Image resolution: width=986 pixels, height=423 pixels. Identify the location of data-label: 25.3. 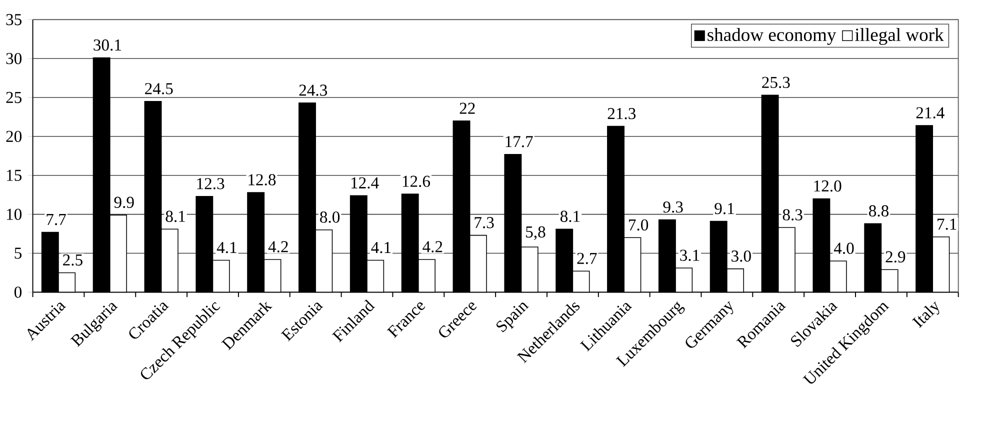
(776, 82).